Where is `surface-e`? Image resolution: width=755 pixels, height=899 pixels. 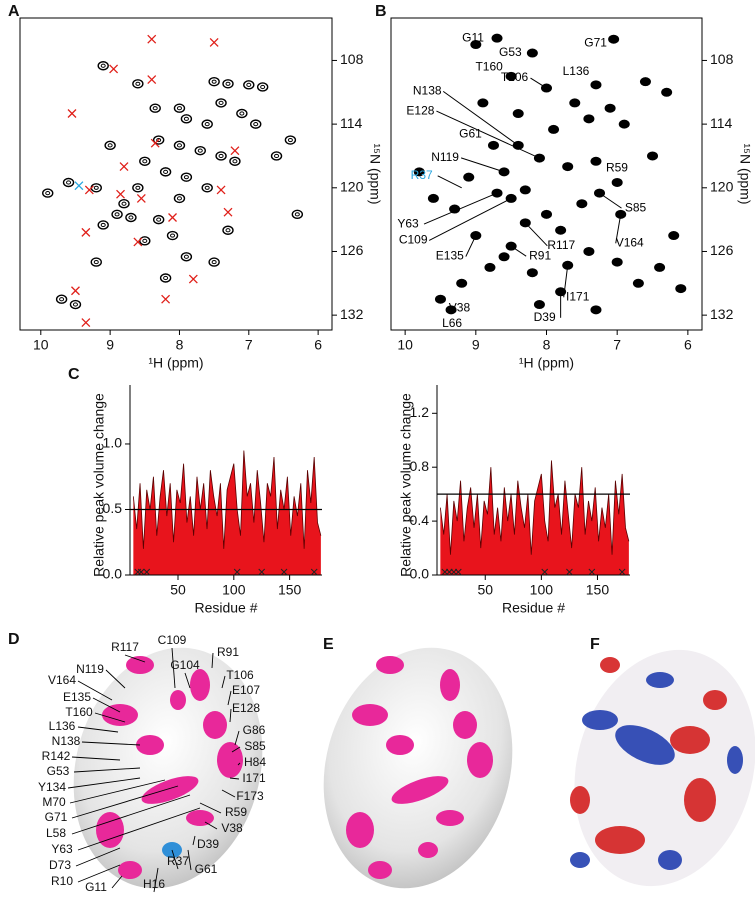 surface-e is located at coordinates (418, 768).